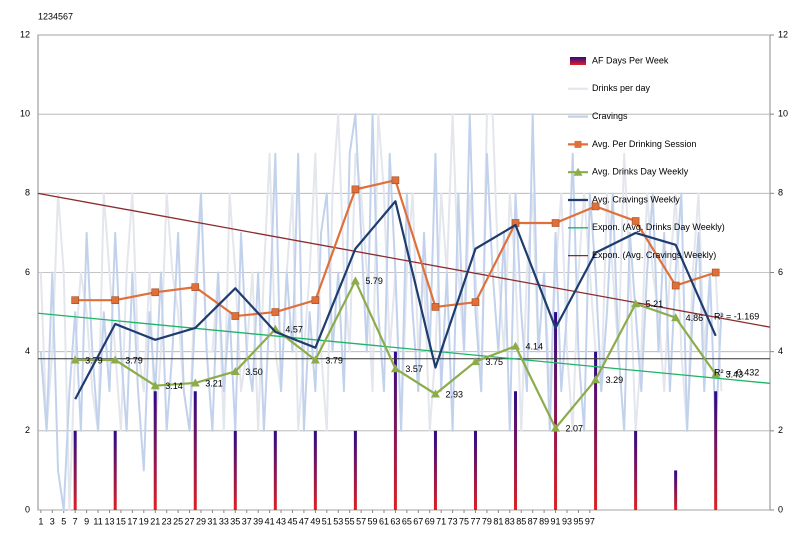 This screenshot has height=537, width=800. I want to click on x-tick-label: 19, so click(144, 521).